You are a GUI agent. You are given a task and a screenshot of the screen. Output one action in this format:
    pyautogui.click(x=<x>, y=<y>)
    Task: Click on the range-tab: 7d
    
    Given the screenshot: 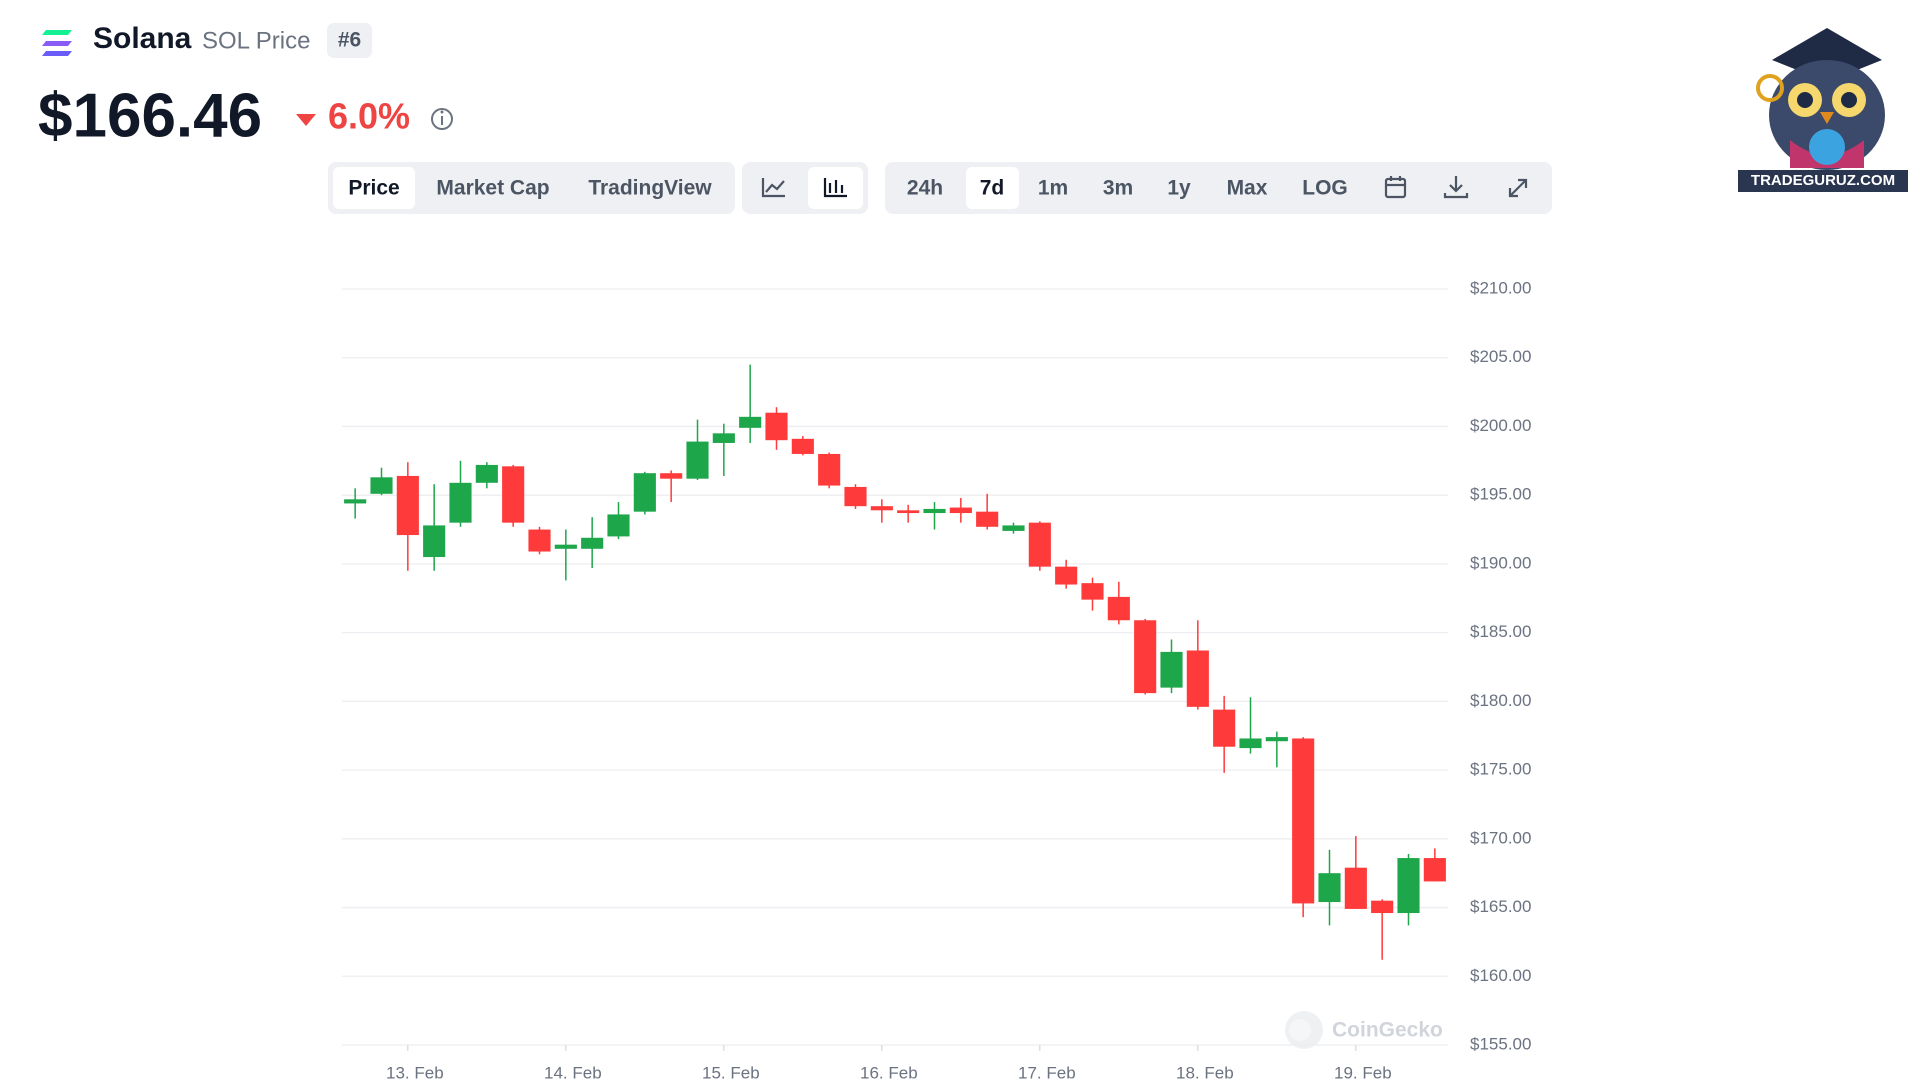 What is the action you would take?
    pyautogui.click(x=992, y=188)
    